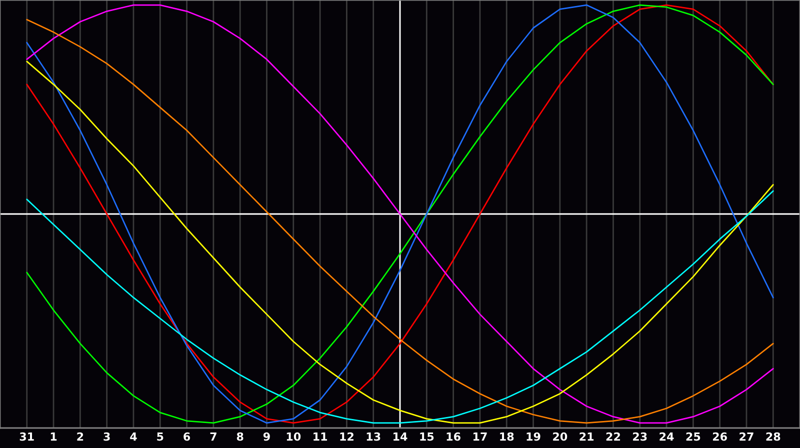 The width and height of the screenshot is (800, 448). I want to click on x-tick-label: 5, so click(160, 436).